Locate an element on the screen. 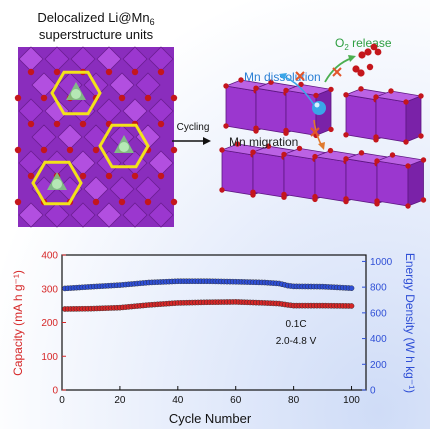 This screenshot has height=429, width=430. superstructure-ring is located at coordinates (124, 146).